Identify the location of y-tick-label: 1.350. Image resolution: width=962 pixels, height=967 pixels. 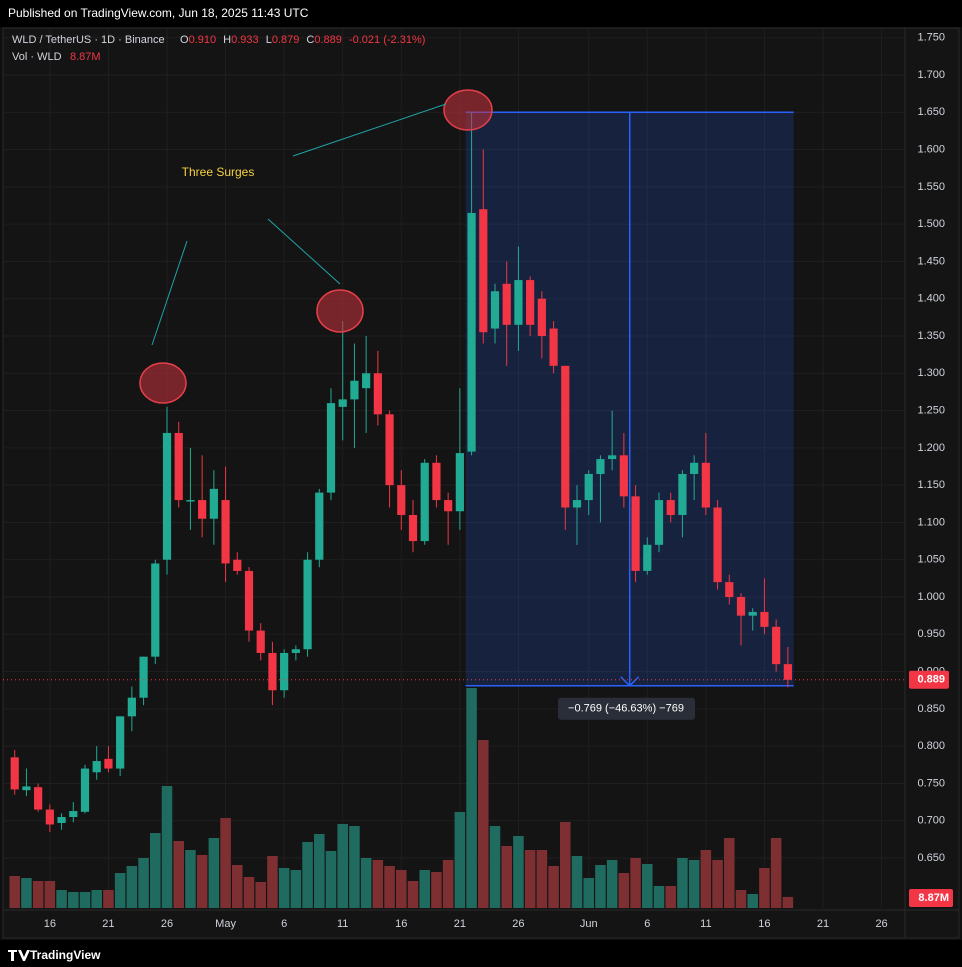
(931, 336).